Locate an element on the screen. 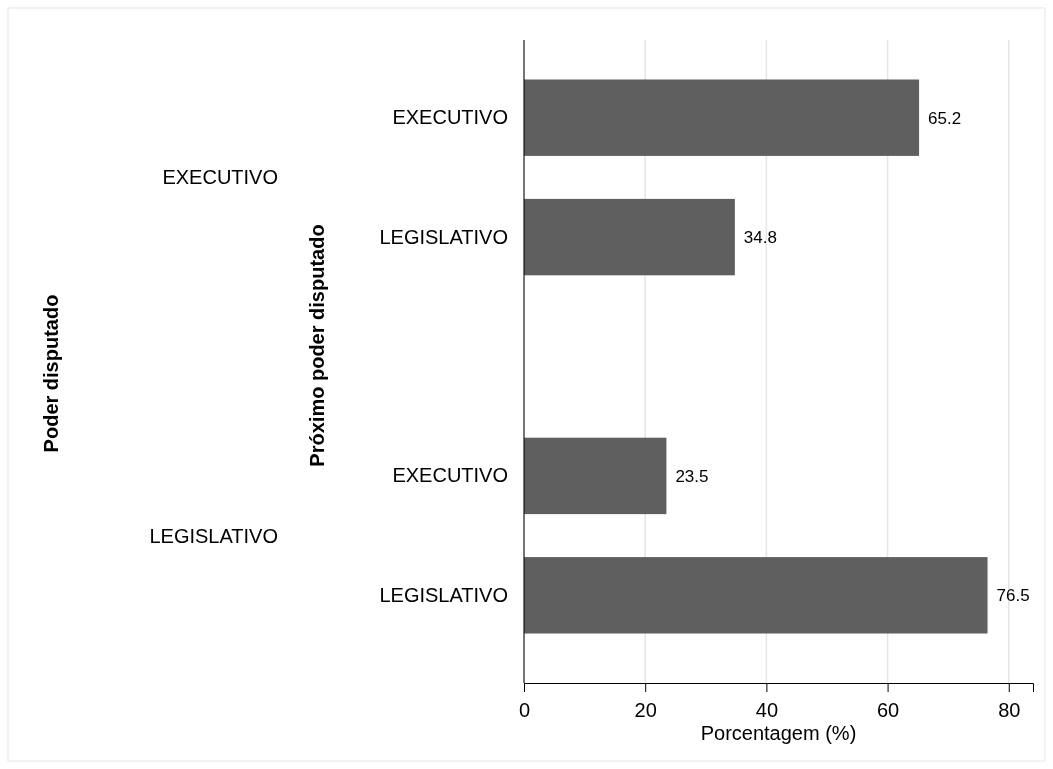 This screenshot has height=769, width=1053. text: LEGISLATIVO is located at coordinates (213, 535).